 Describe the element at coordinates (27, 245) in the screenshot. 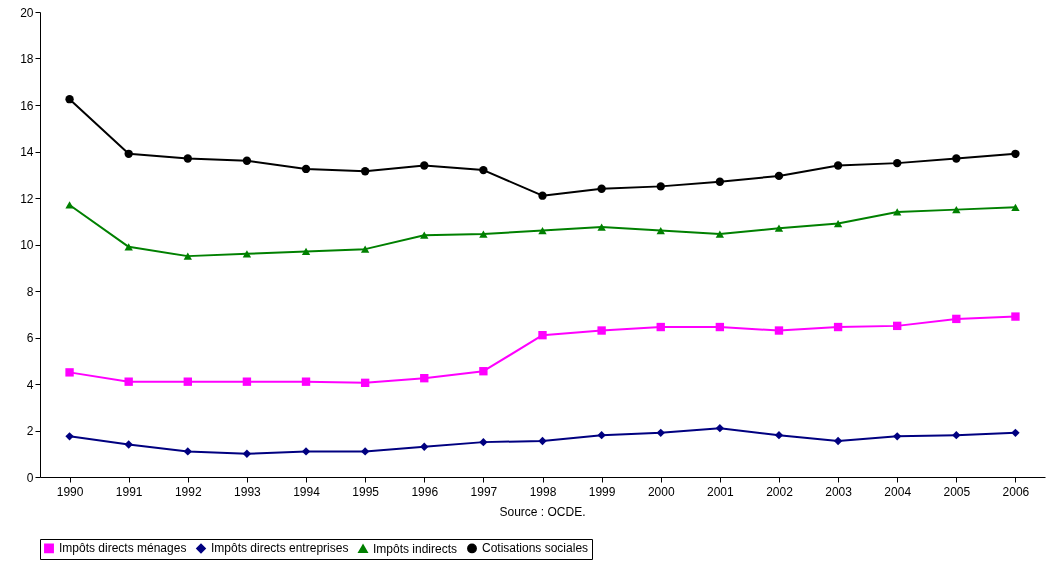

I see `y-tick-label: 10` at that location.